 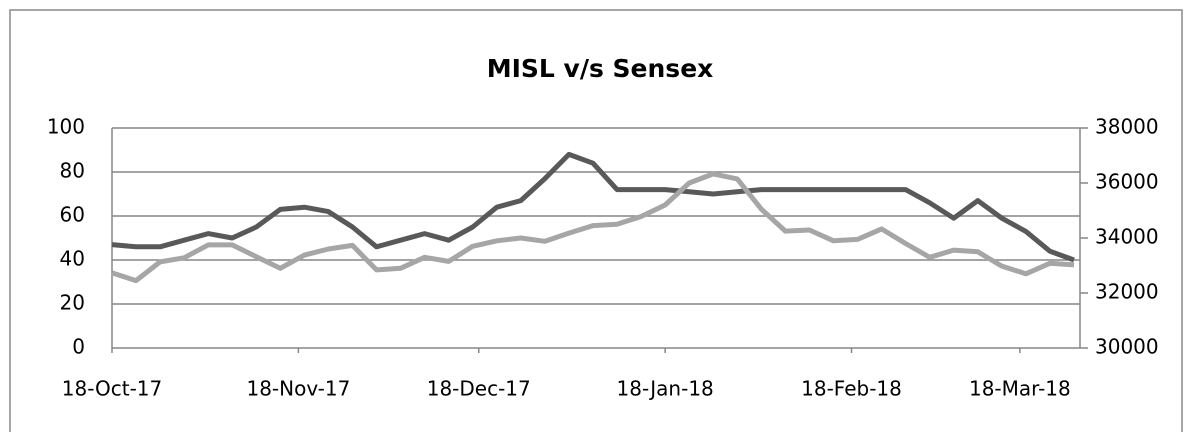 What do you see at coordinates (112, 389) in the screenshot?
I see `x-tick-label: 18-Oct-17` at bounding box center [112, 389].